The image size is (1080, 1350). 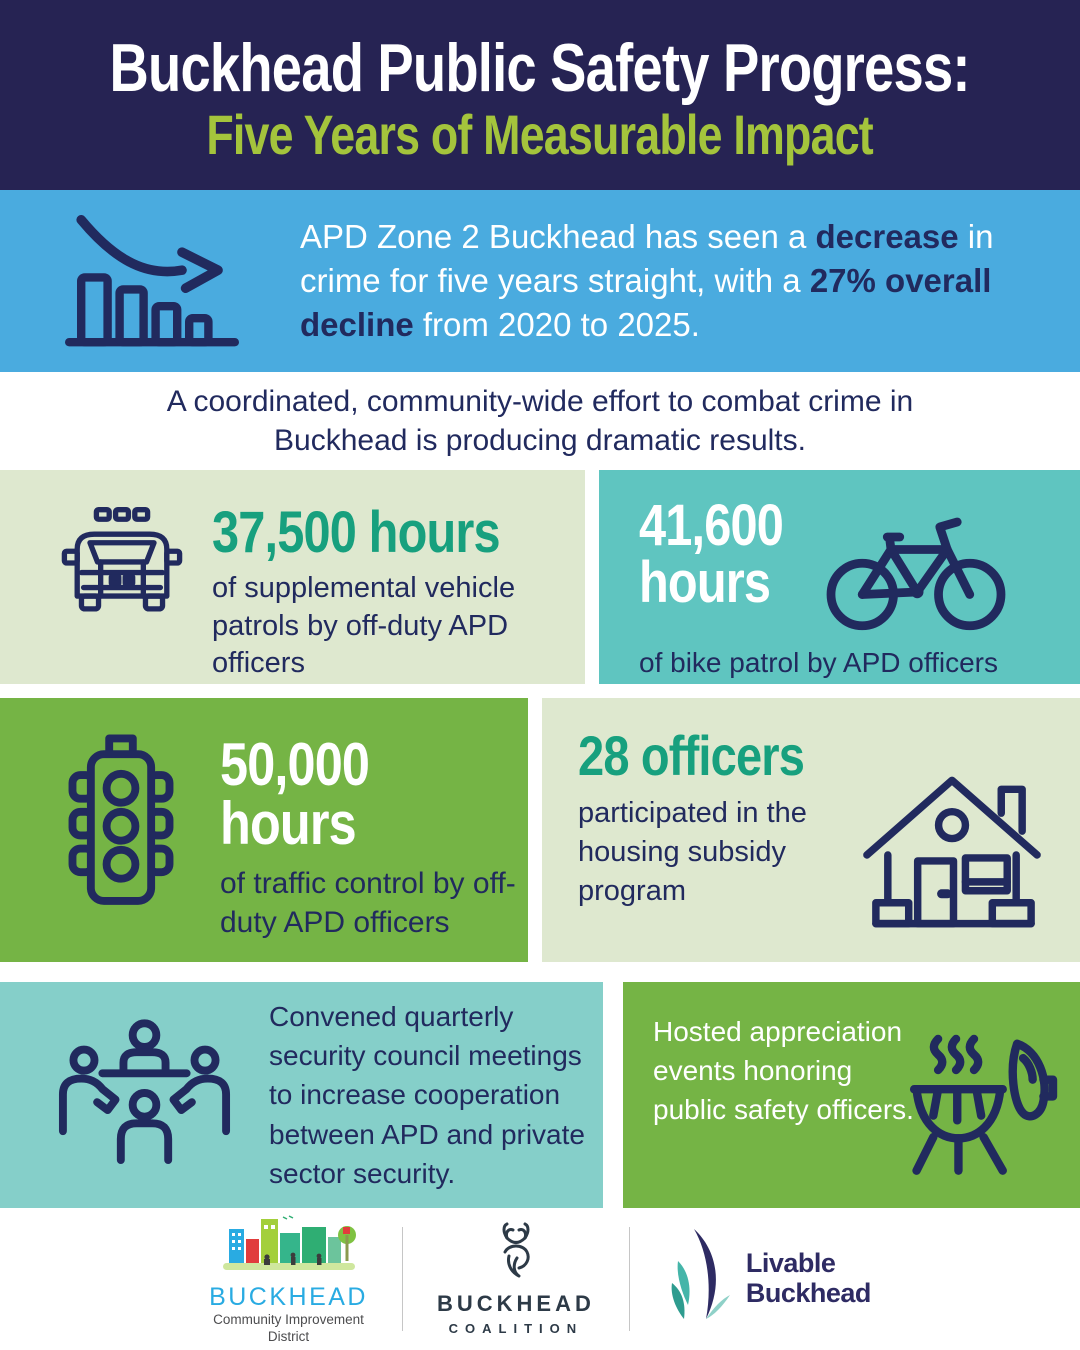 I want to click on bbq-grill-icon, so click(x=974, y=1108).